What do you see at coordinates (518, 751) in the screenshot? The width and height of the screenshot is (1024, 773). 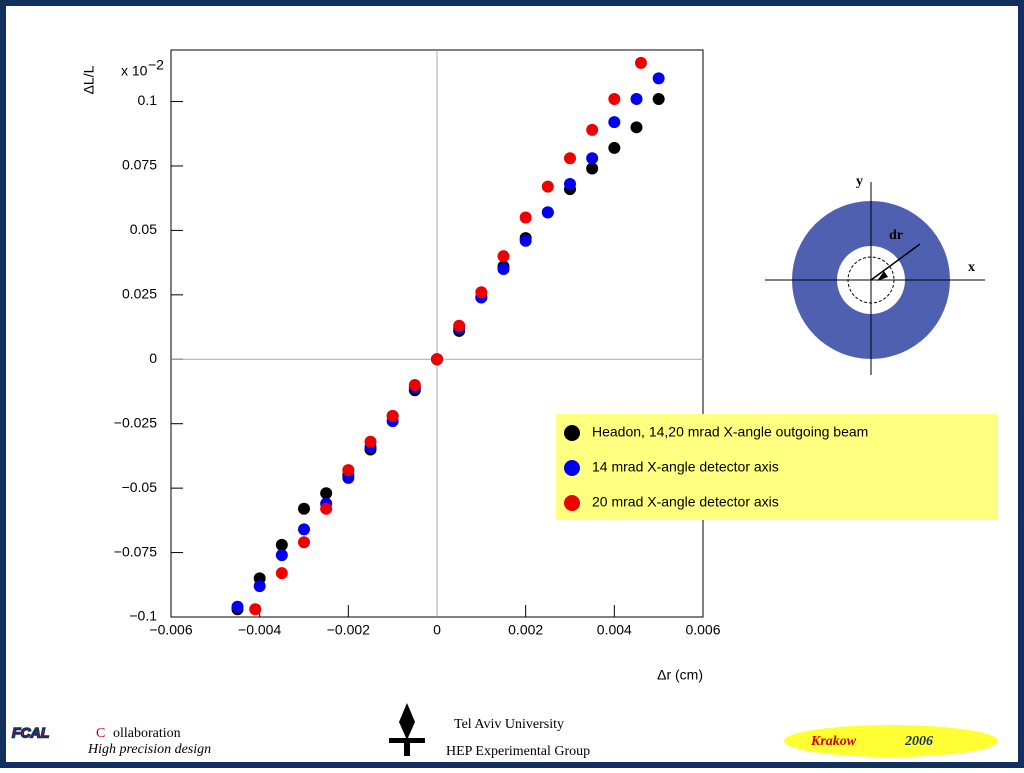 I see `group: HEP Experimental Group` at bounding box center [518, 751].